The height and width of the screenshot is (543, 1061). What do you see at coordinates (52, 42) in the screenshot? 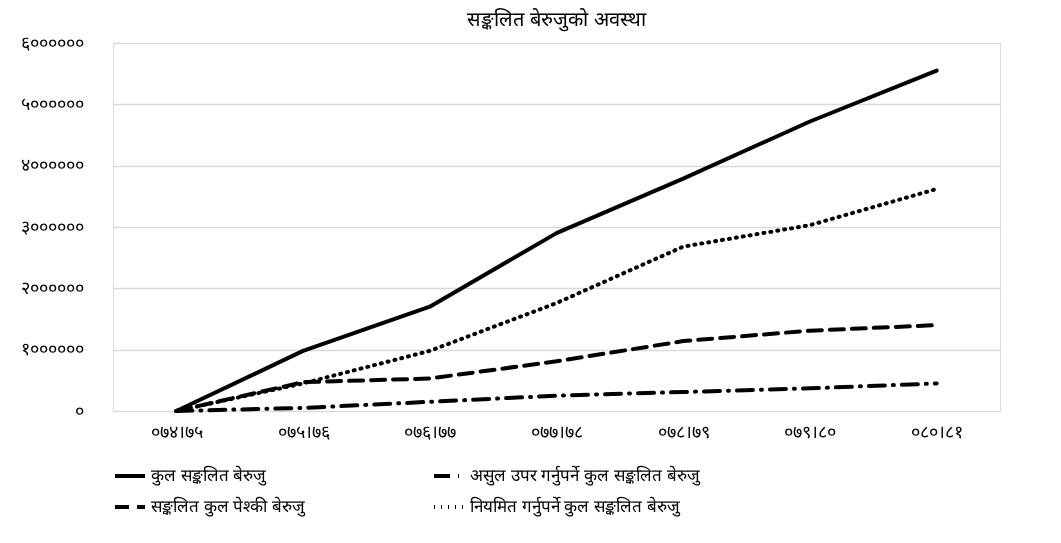
I see `y-tick-label: ६००००००` at bounding box center [52, 42].